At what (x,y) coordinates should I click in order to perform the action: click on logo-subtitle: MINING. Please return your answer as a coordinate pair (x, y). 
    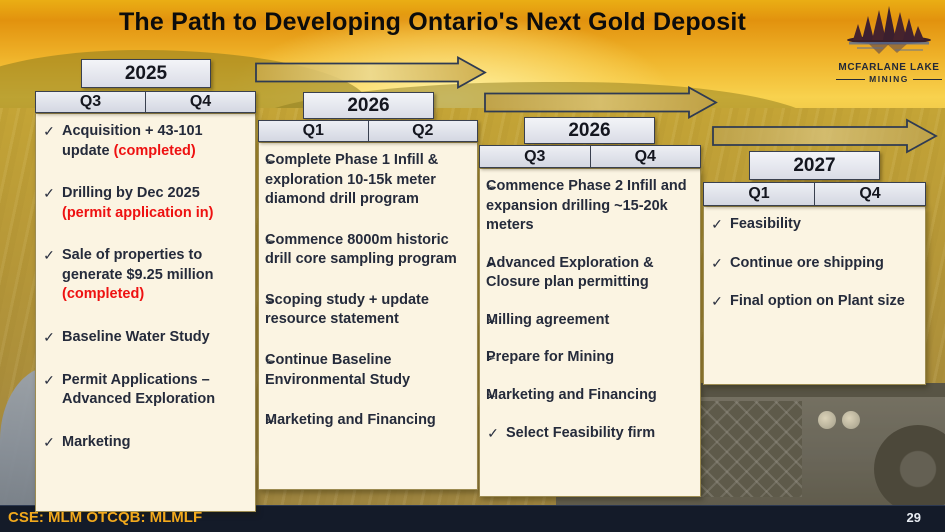
    Looking at the image, I should click on (889, 79).